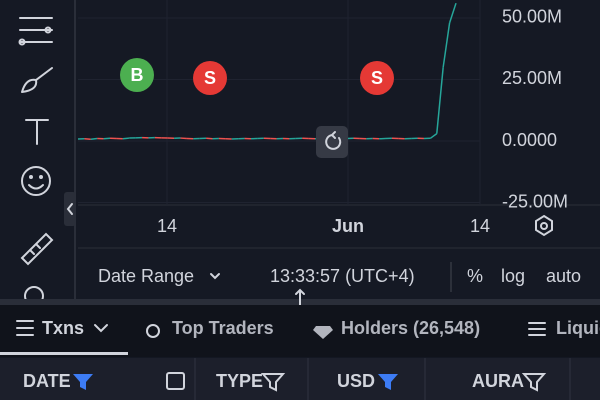 The image size is (600, 400). What do you see at coordinates (300, 379) in the screenshot?
I see `table-header` at bounding box center [300, 379].